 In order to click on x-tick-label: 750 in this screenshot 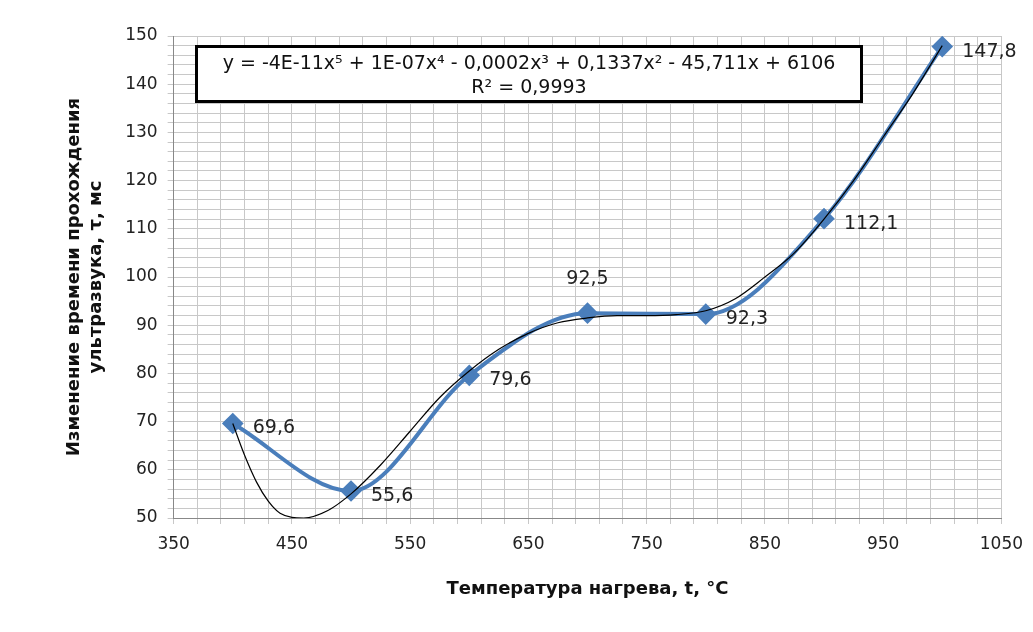, I will do `click(646, 542)`.